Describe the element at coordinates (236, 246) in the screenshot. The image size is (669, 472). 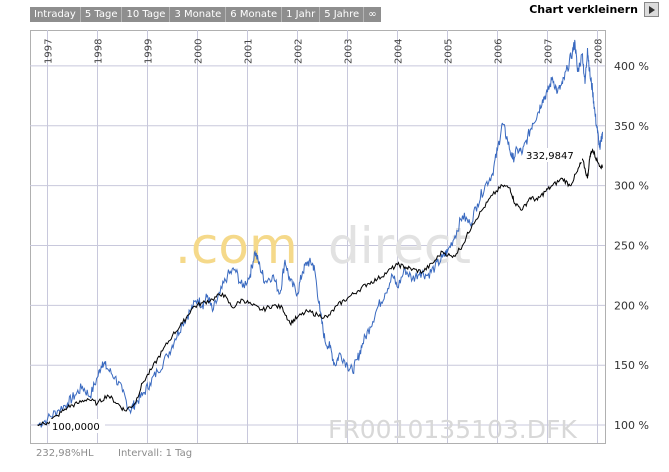
I see `comdirect-watermark-com: .com` at that location.